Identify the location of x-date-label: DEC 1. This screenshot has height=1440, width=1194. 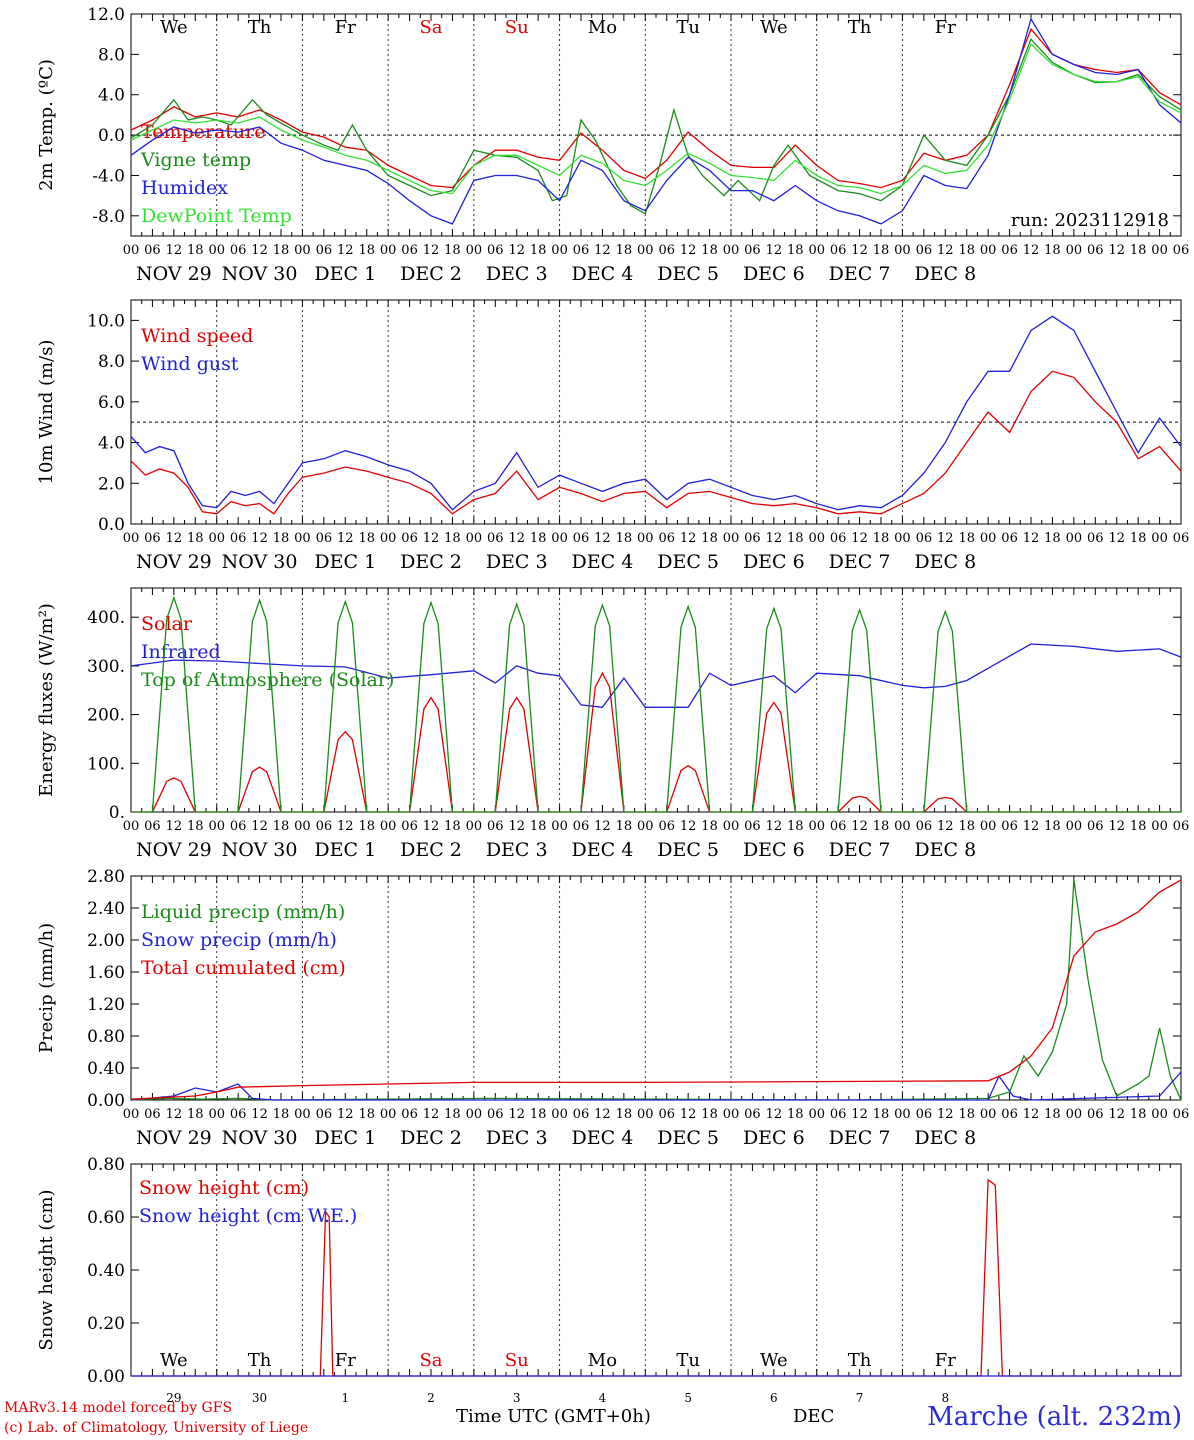
(345, 850).